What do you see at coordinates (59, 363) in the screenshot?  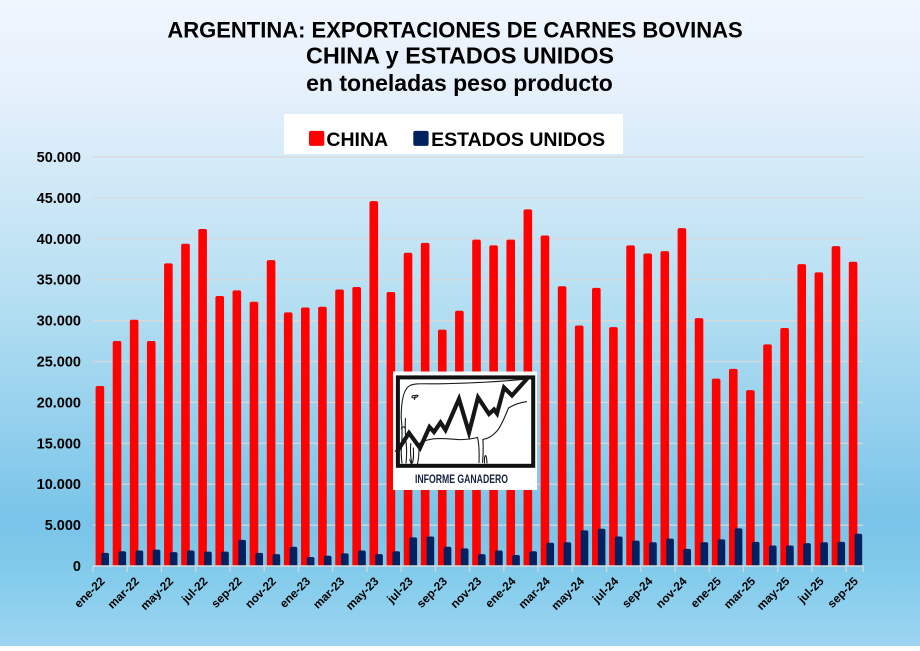 I see `svg-text: 25.000` at bounding box center [59, 363].